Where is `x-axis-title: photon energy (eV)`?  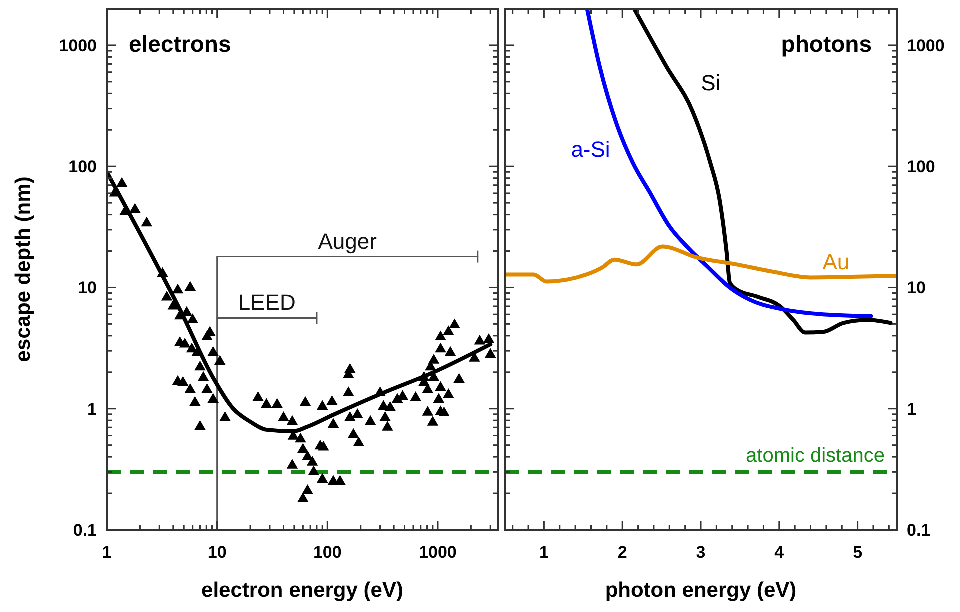 x-axis-title: photon energy (eV) is located at coordinates (701, 590).